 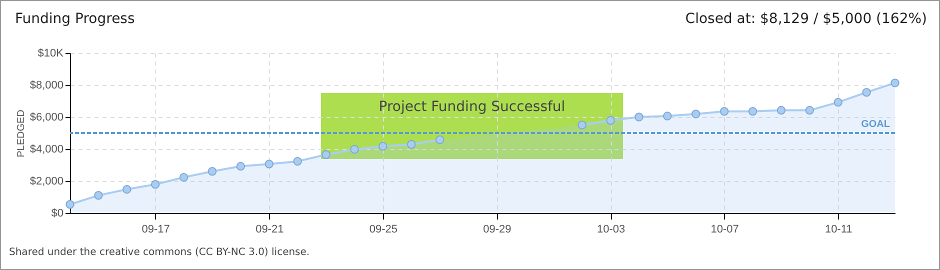 What do you see at coordinates (472, 107) in the screenshot?
I see `annotation: Project Funding Successful` at bounding box center [472, 107].